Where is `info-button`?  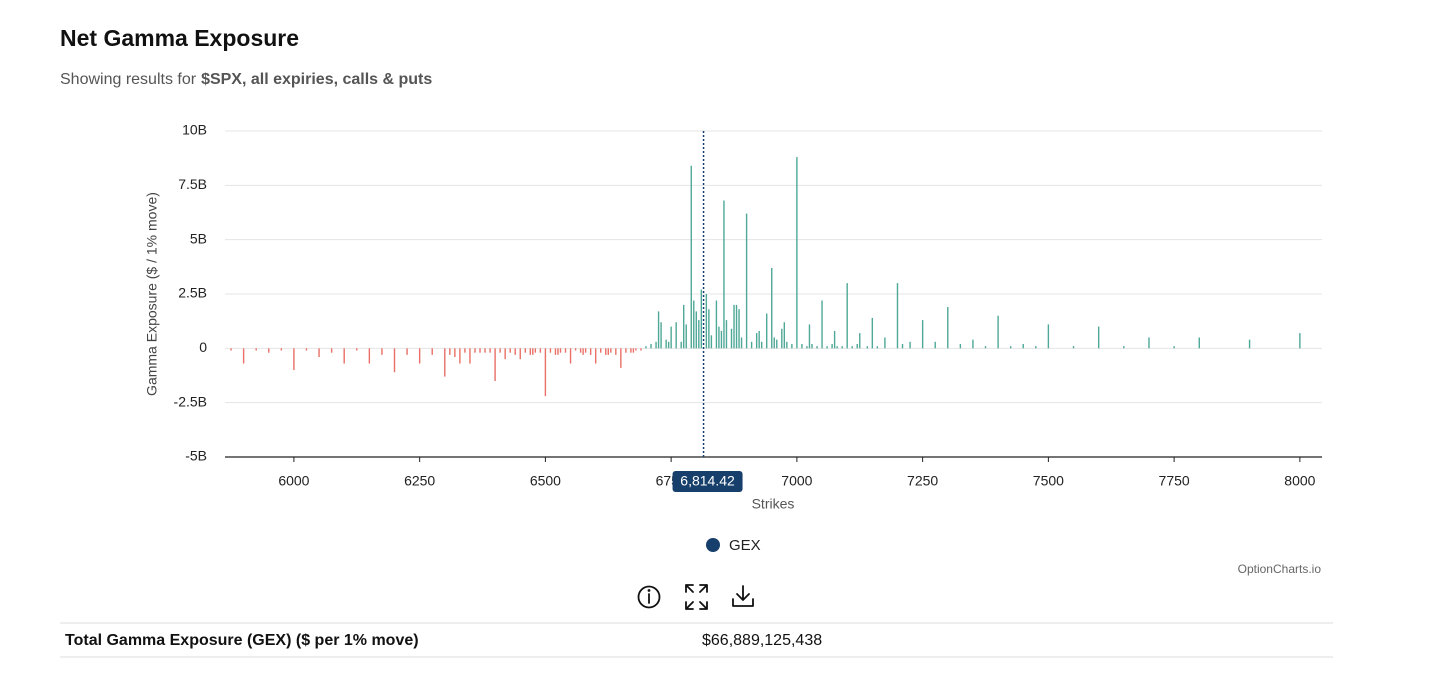
info-button is located at coordinates (649, 597).